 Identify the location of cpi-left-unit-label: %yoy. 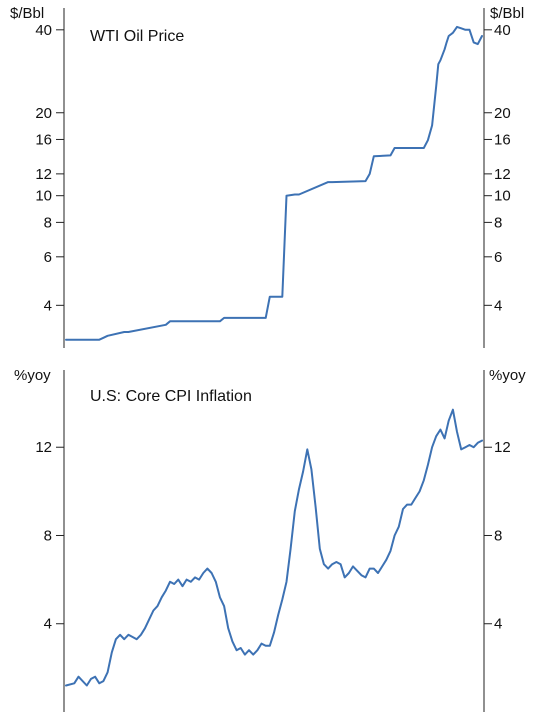
(32, 375).